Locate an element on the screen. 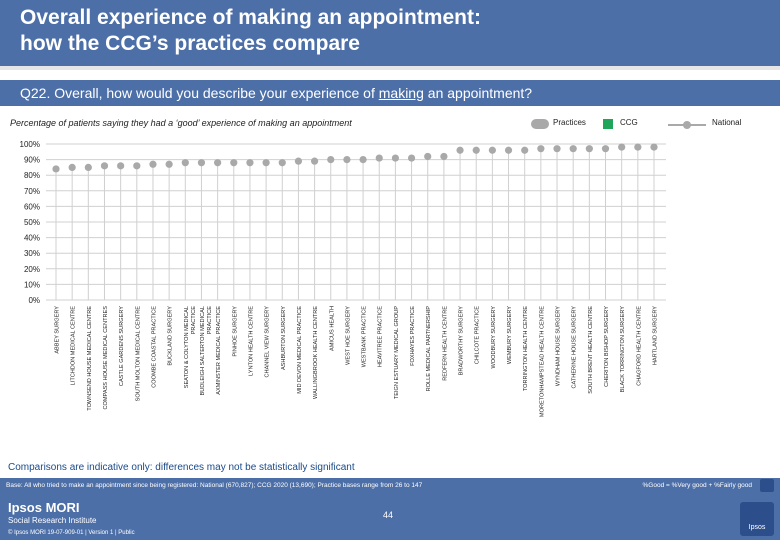 Image resolution: width=780 pixels, height=540 pixels. x-category-label: WESTBANK PRACTICE is located at coordinates (365, 336).